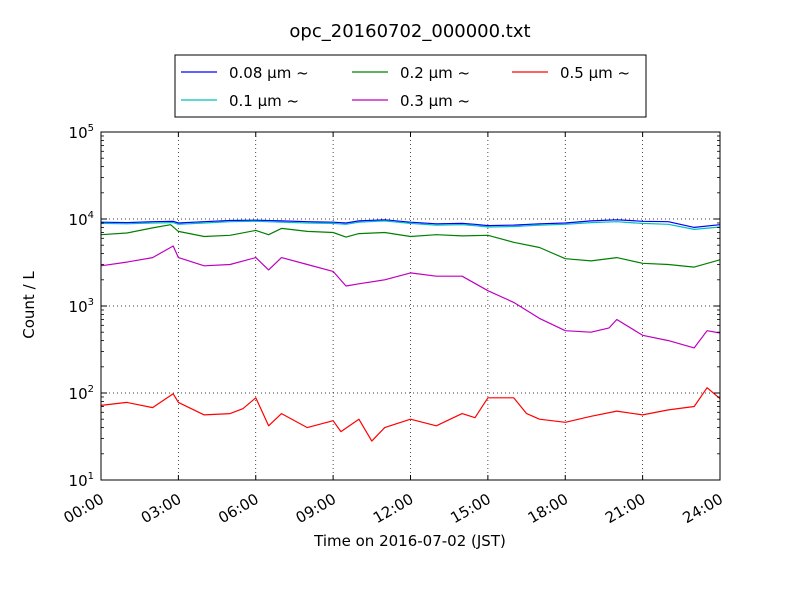 This screenshot has width=800, height=600. What do you see at coordinates (81, 393) in the screenshot?
I see `y-tick-label: 10²` at bounding box center [81, 393].